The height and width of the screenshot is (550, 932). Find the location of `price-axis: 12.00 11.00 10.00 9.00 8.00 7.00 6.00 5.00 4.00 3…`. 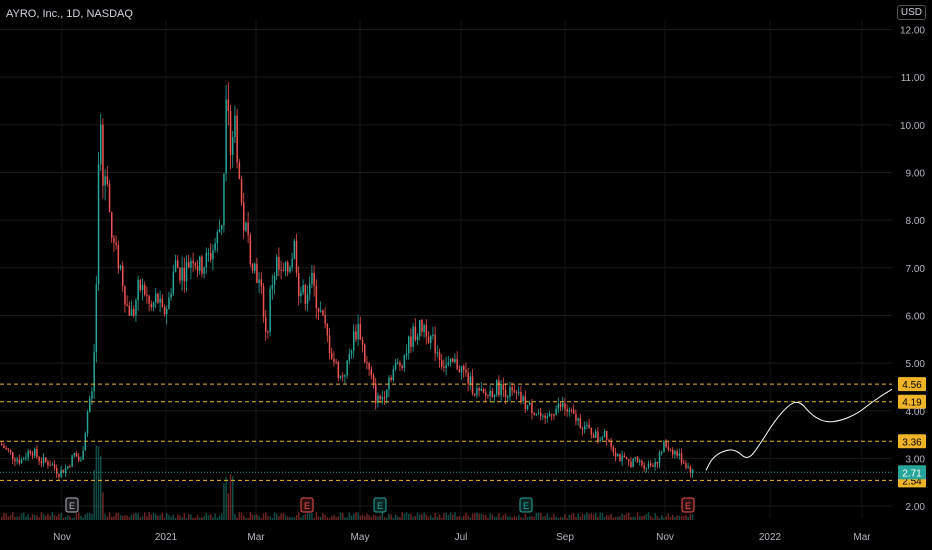

price-axis: 12.00 11.00 10.00 9.00 8.00 7.00 6.00 5.00 4.00 3… is located at coordinates (912, 270).